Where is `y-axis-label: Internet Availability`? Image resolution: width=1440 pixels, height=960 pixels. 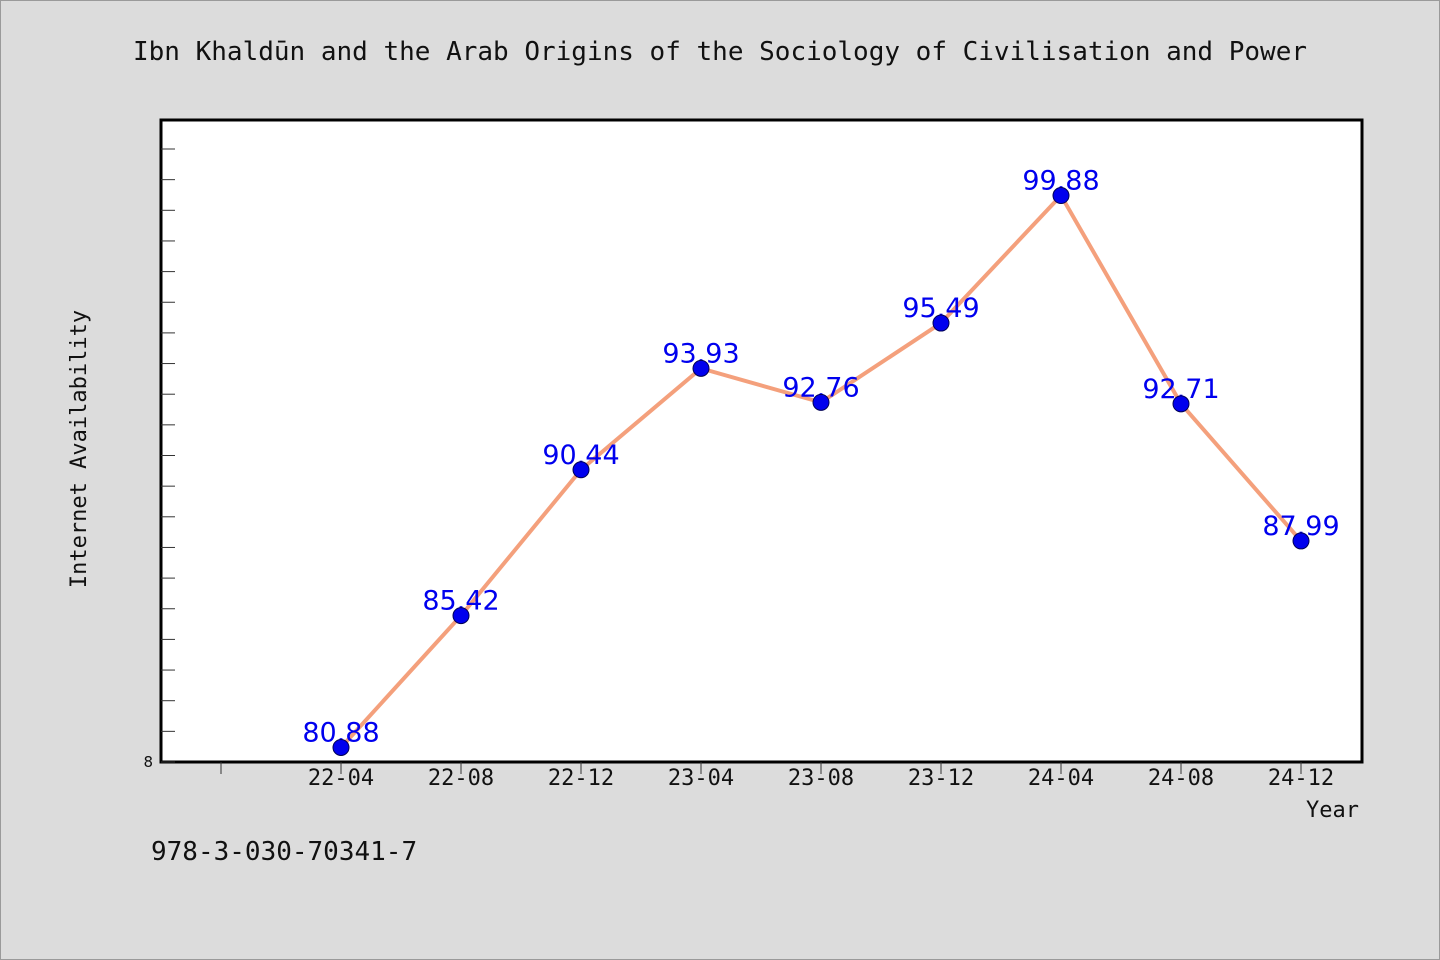 y-axis-label: Internet Availability is located at coordinates (79, 449).